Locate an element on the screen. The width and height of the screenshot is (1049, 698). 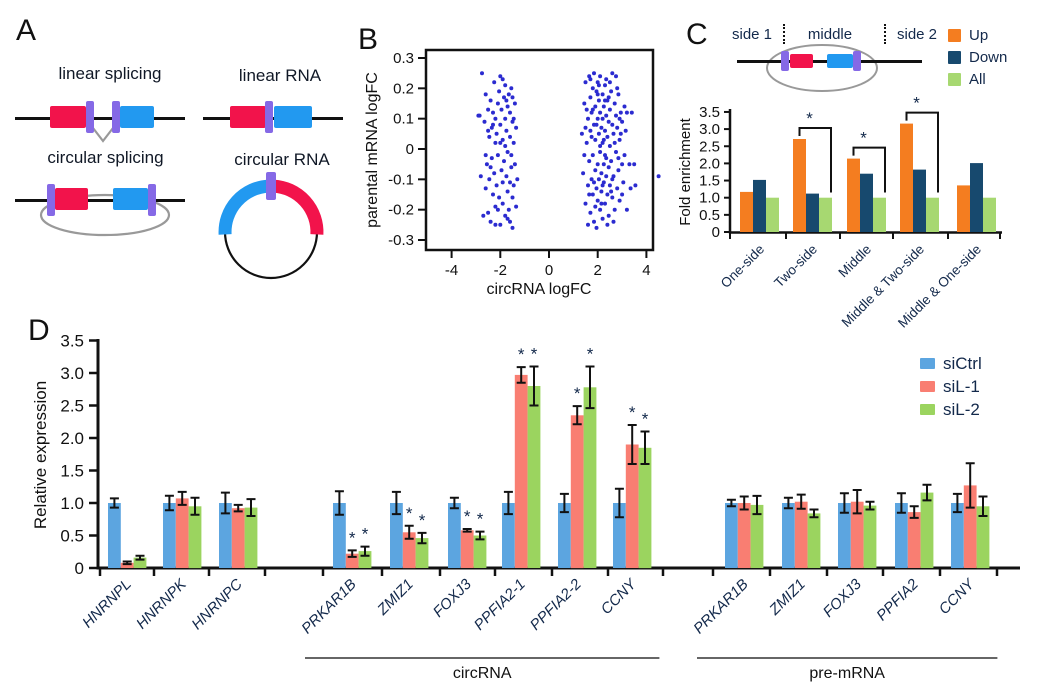
legend-item-up: Up is located at coordinates (977, 35).